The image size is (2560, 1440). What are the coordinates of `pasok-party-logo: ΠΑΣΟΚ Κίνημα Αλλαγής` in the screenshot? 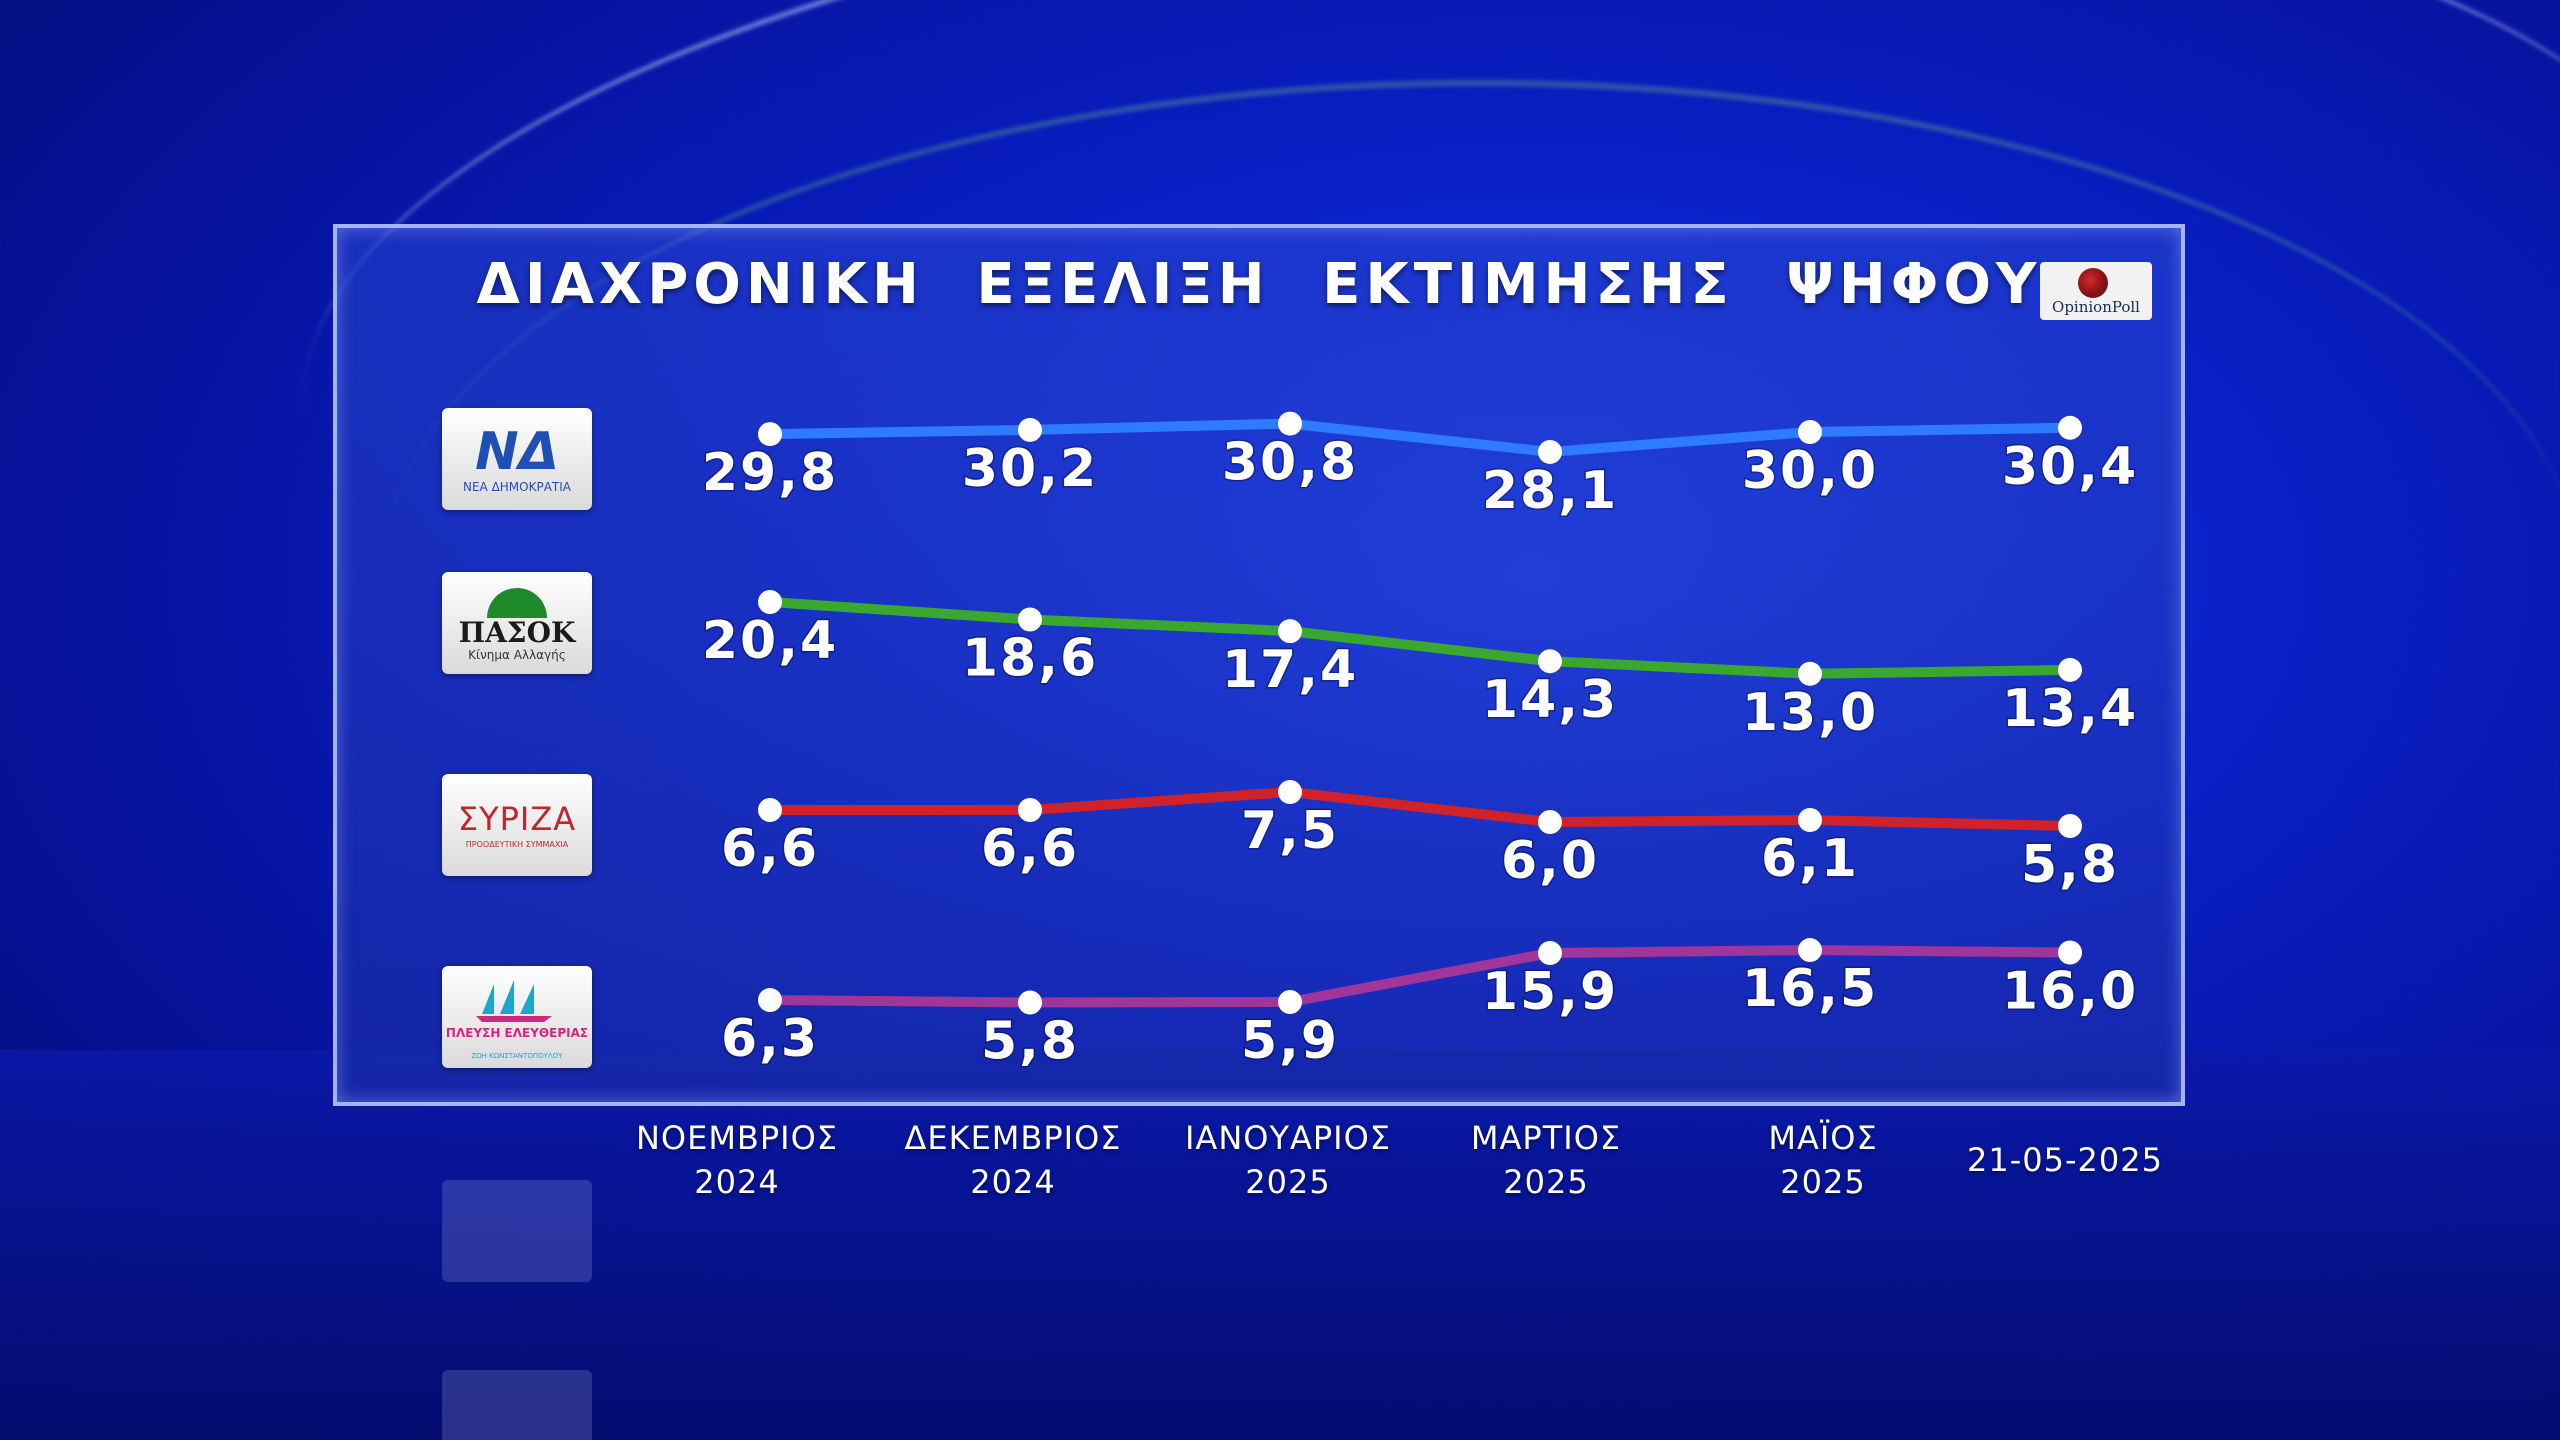 It's located at (517, 623).